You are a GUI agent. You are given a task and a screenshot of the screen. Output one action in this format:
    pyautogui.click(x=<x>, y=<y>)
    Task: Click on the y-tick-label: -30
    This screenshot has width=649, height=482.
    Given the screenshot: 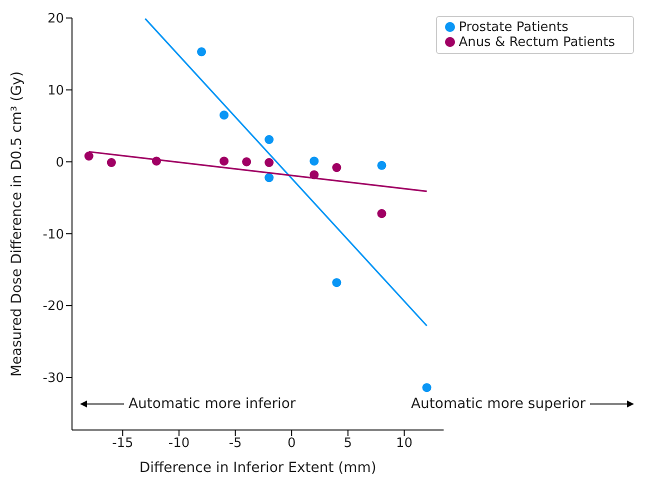 What is the action you would take?
    pyautogui.click(x=53, y=378)
    